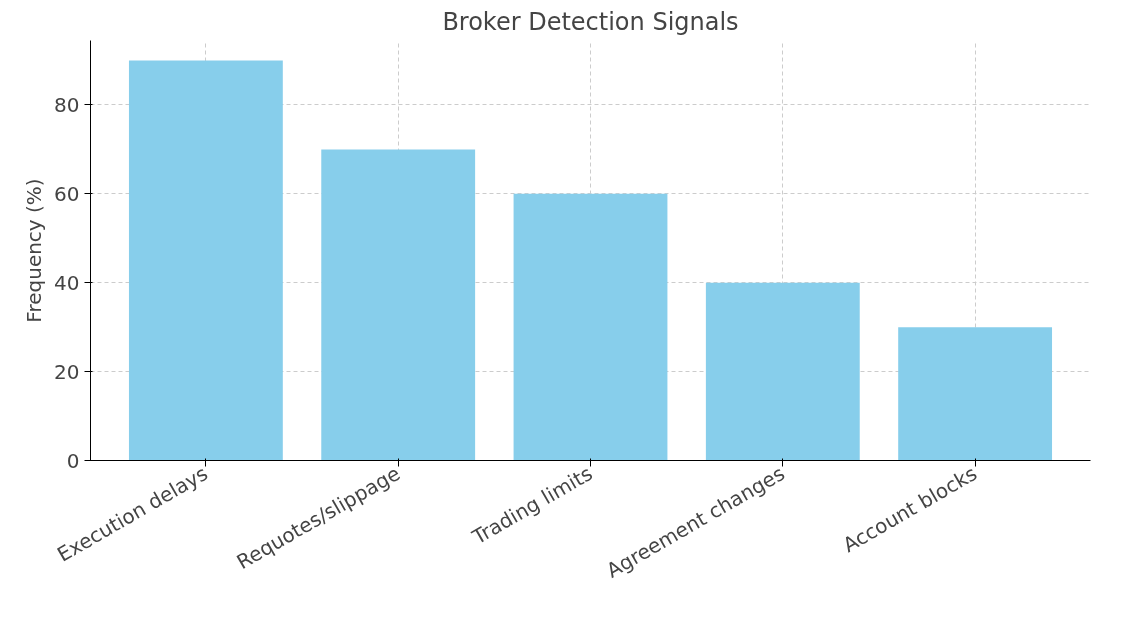 The image size is (1140, 640). I want to click on y-tick-label: 60, so click(67, 193).